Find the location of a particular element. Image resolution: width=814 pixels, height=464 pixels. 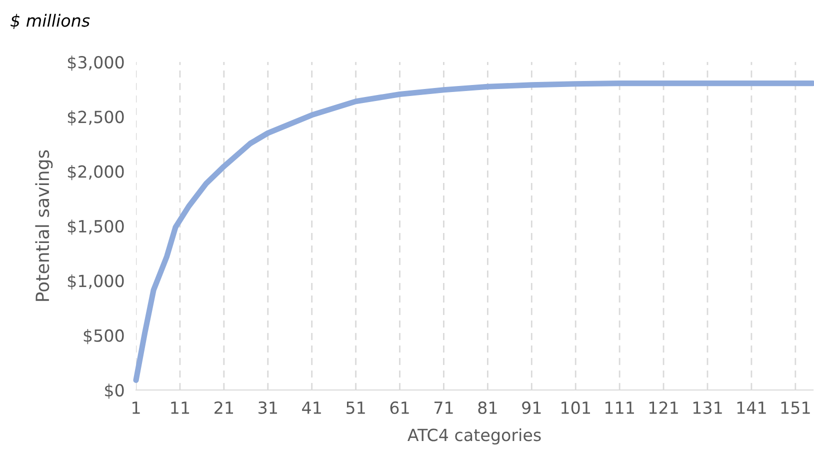

x-tick-label: 91 is located at coordinates (531, 407).